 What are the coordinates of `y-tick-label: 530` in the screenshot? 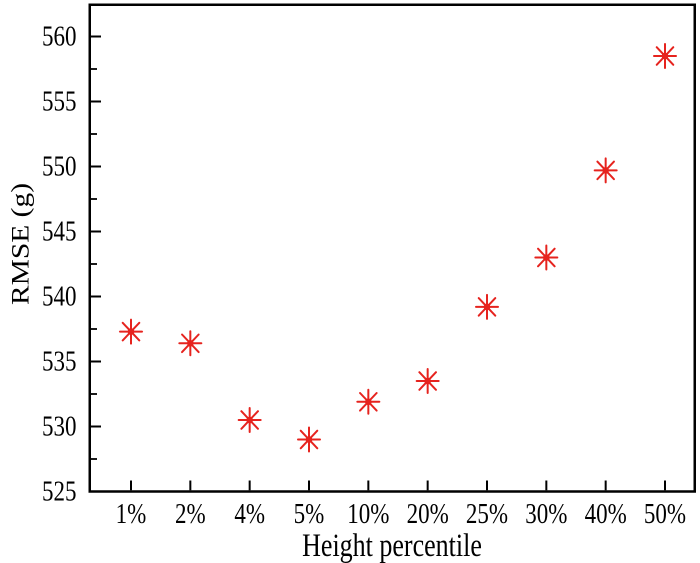 It's located at (59, 426).